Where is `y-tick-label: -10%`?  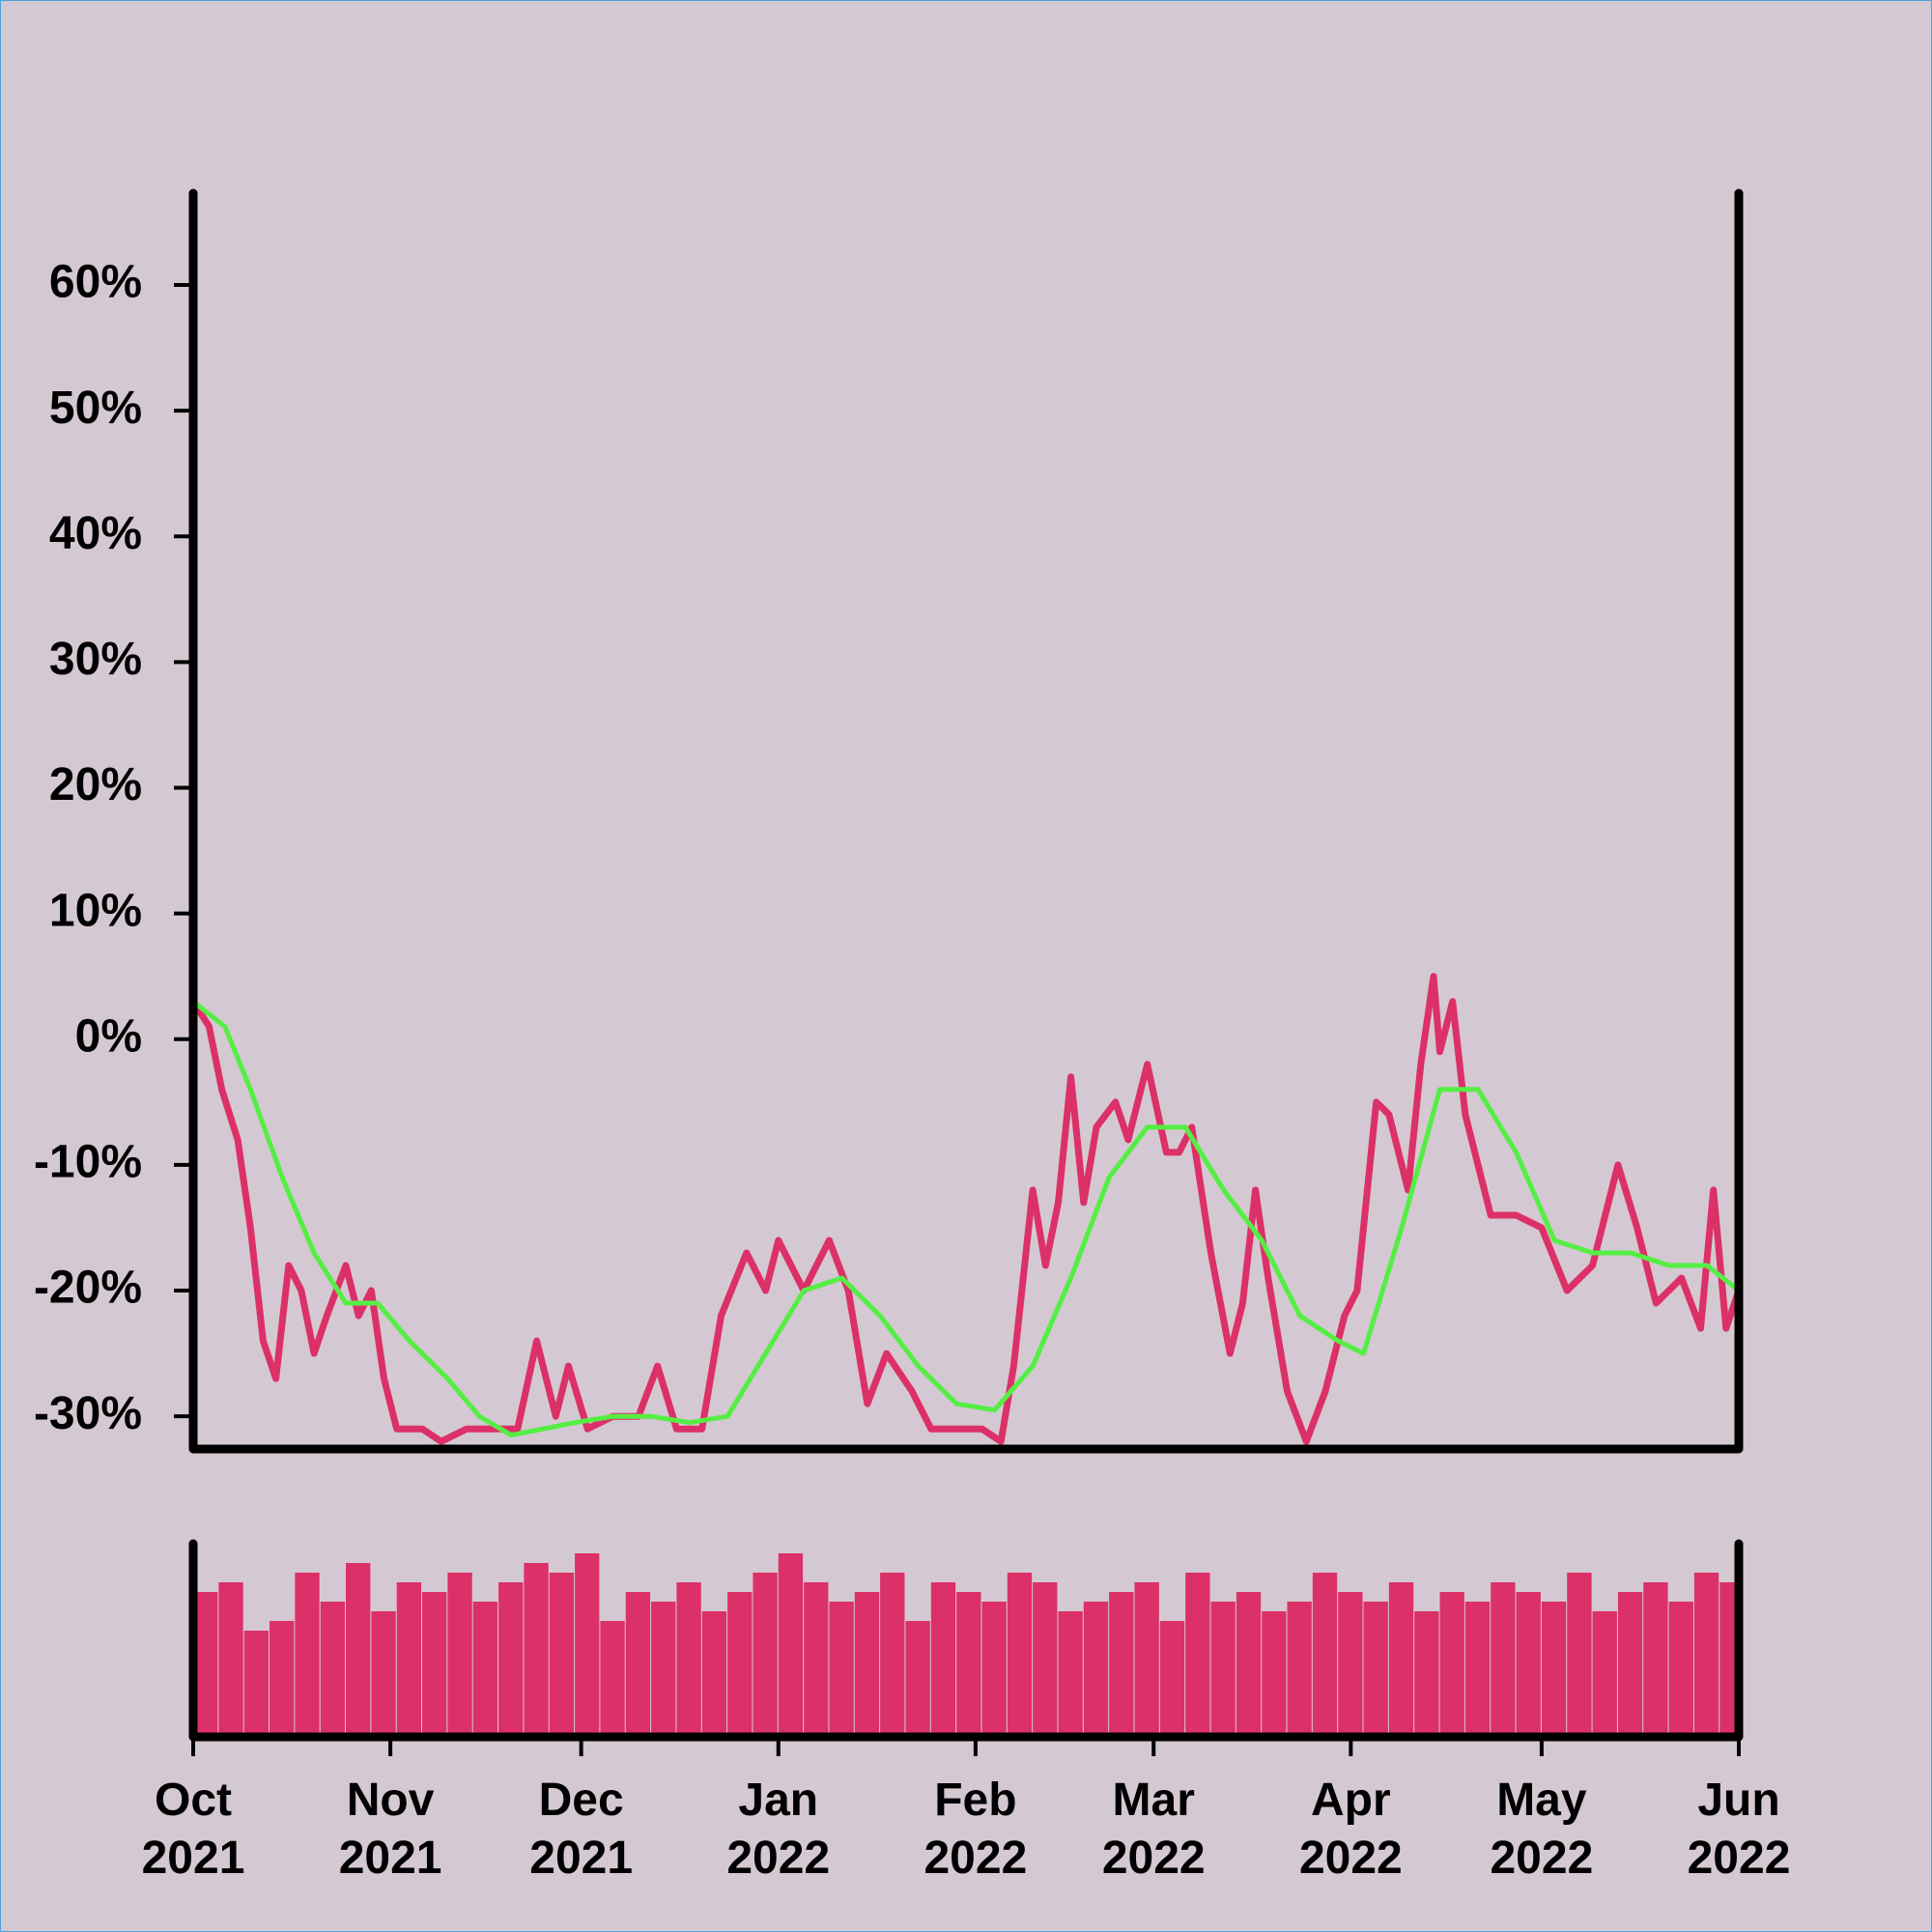
y-tick-label: -10% is located at coordinates (88, 1162).